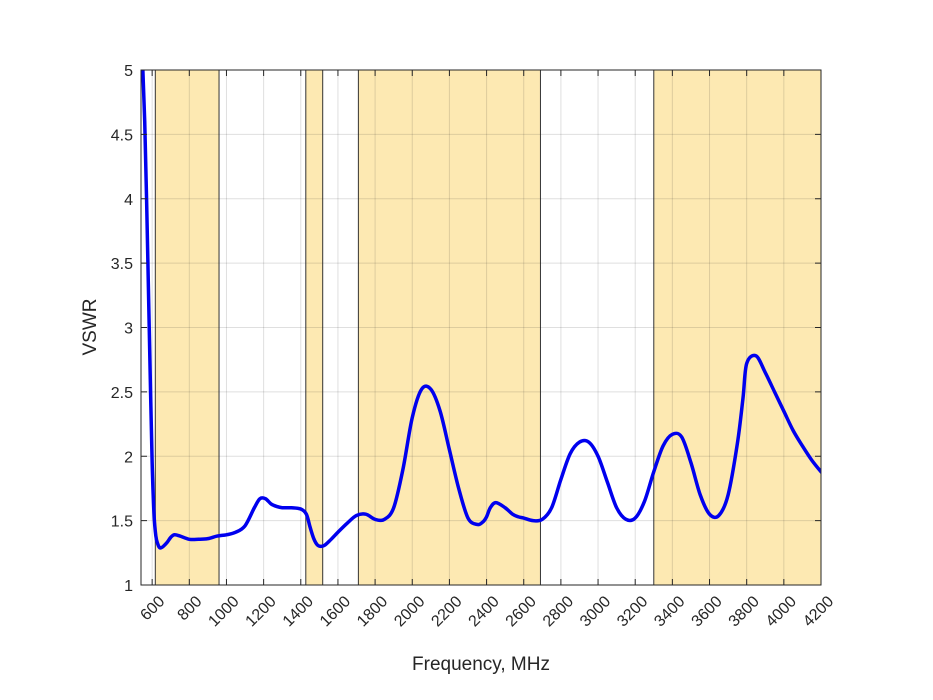 The image size is (933, 700). Describe the element at coordinates (372, 611) in the screenshot. I see `x-tick-label: 1800` at that location.